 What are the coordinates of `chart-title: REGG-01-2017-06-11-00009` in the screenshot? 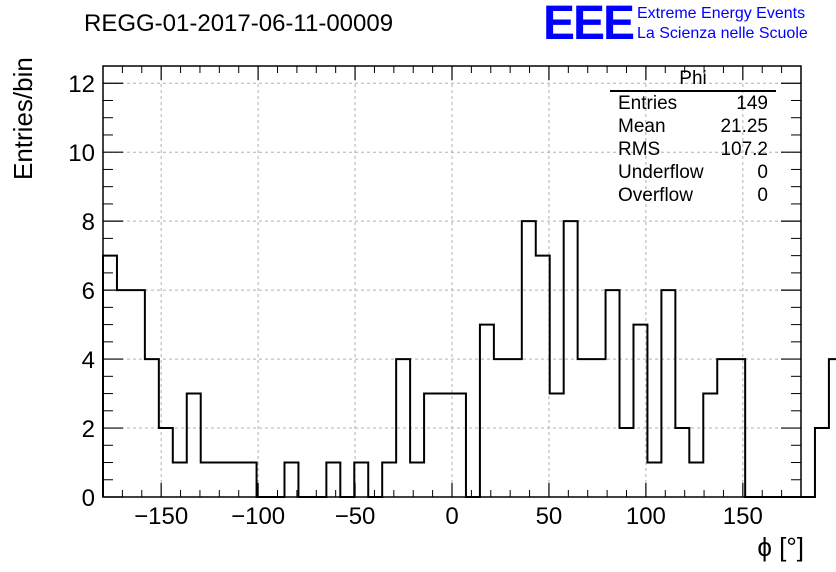 It's located at (239, 23).